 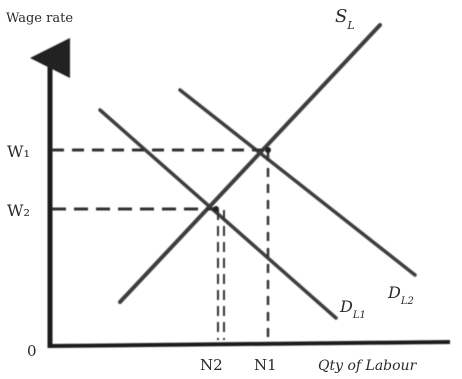 I want to click on origin-label: 0, so click(x=32, y=351).